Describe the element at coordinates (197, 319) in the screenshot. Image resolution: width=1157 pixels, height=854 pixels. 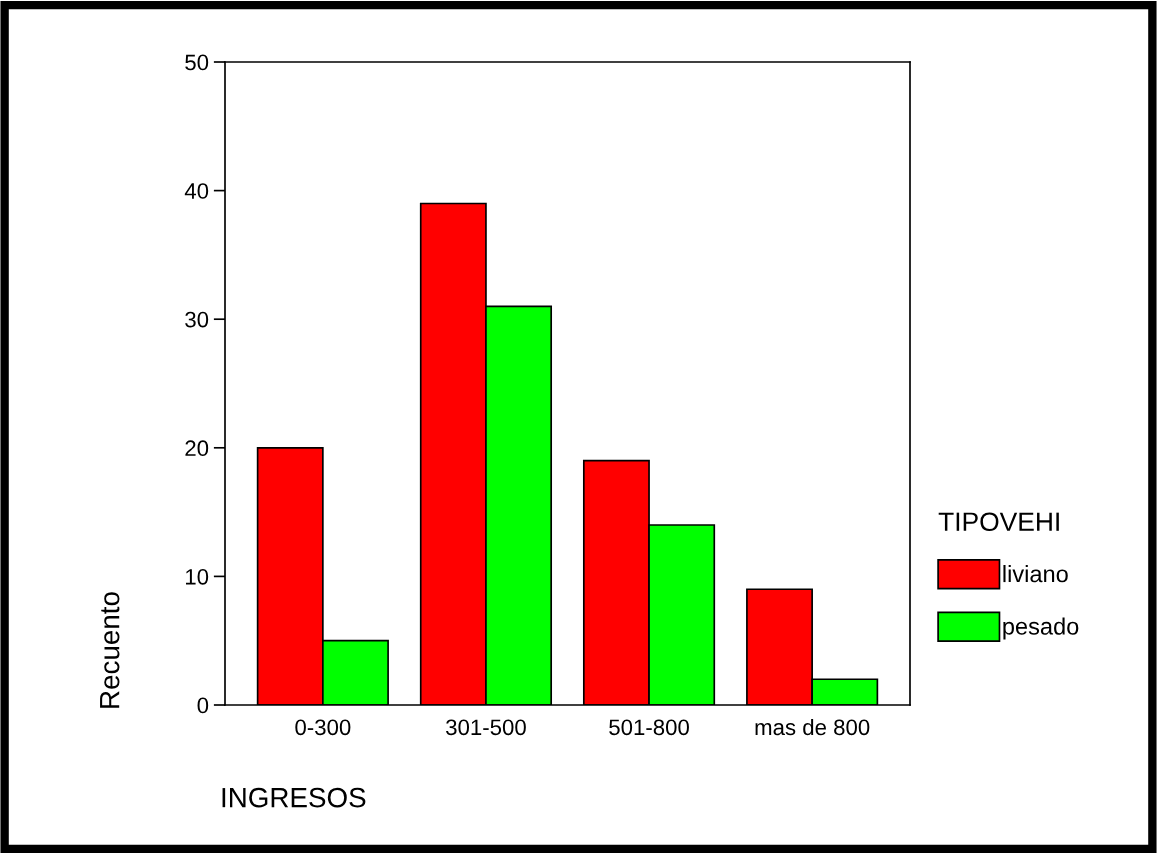
I see `y-tick-label: 30` at that location.